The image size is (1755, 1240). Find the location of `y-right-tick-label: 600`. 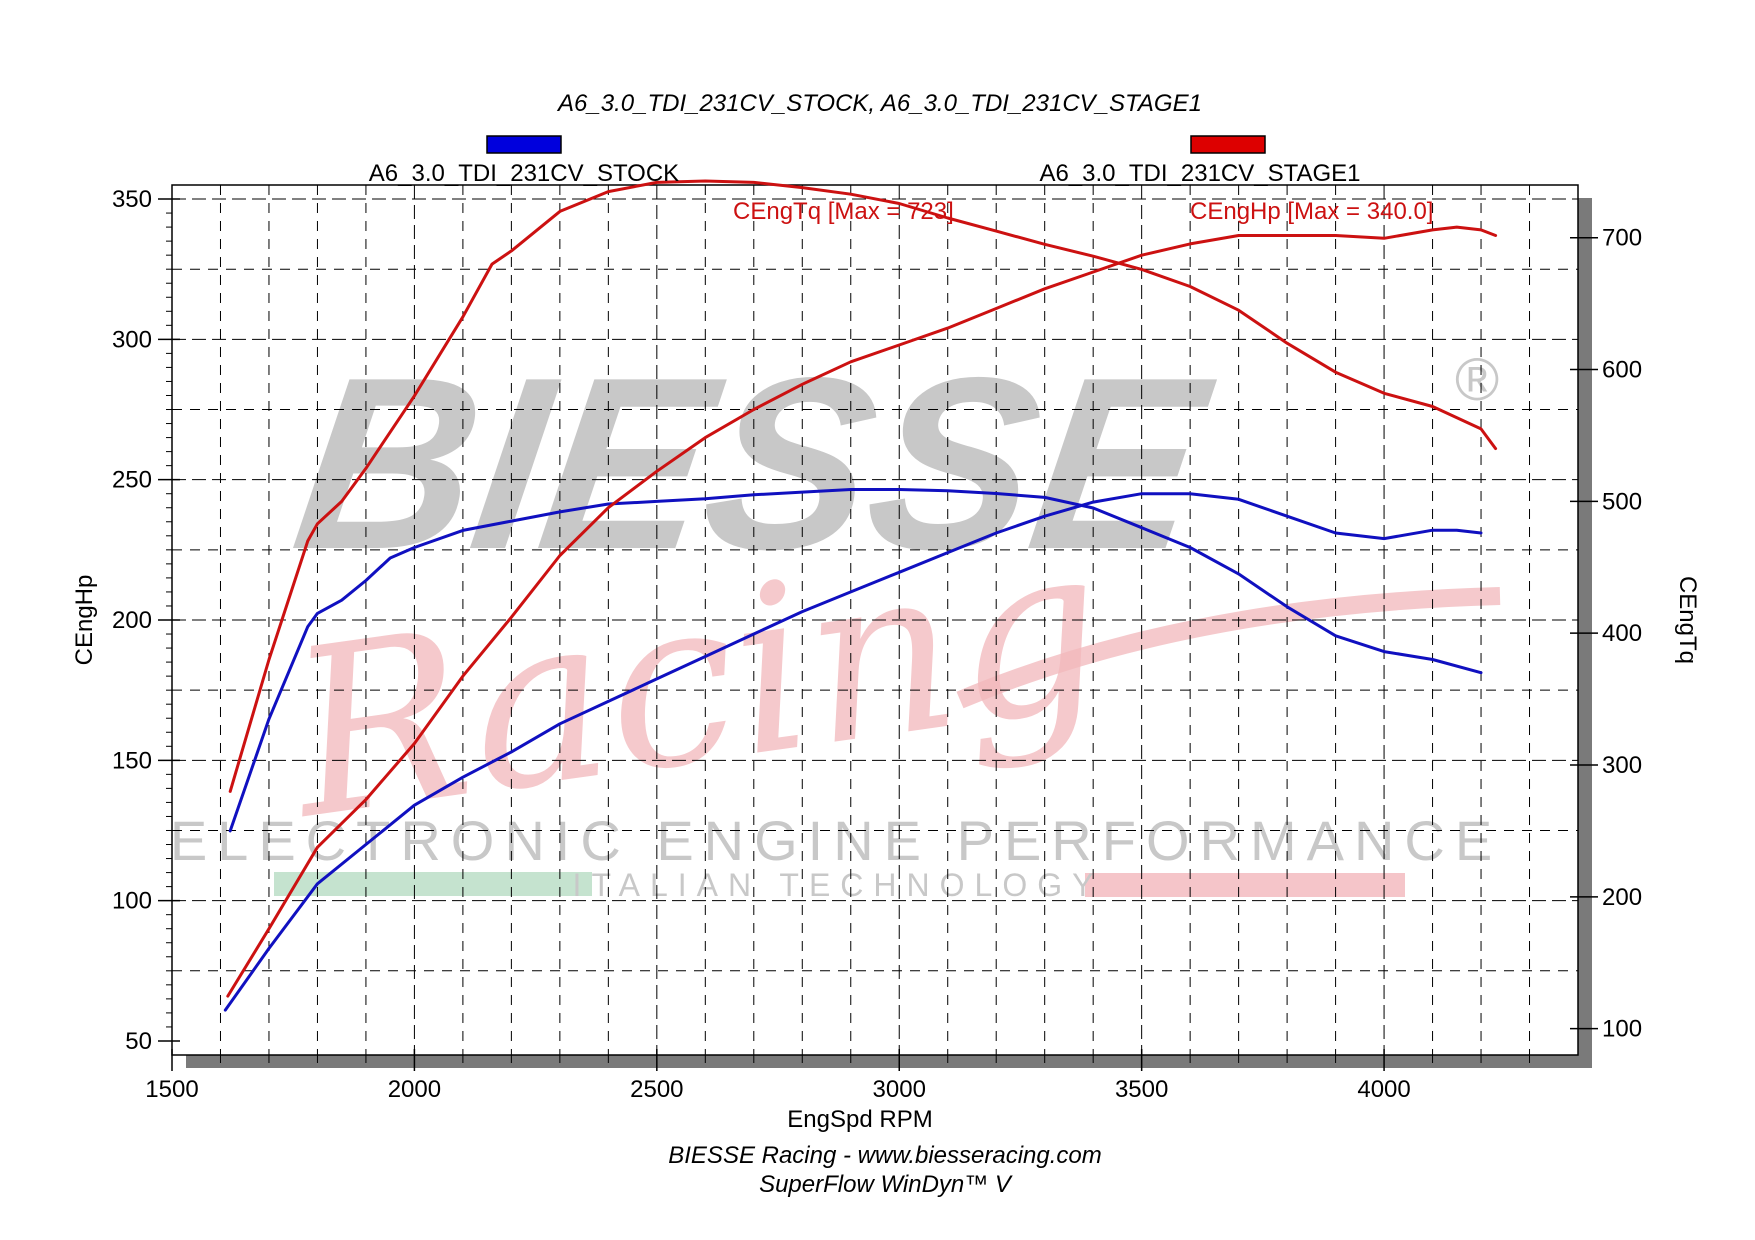

y-right-tick-label: 600 is located at coordinates (1622, 370).